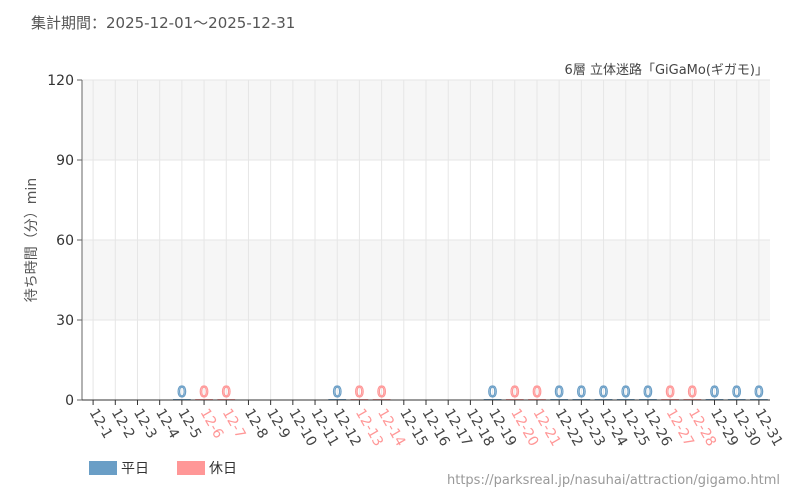 This screenshot has height=500, width=800. What do you see at coordinates (191, 468) in the screenshot?
I see `legend-swatch-holiday` at bounding box center [191, 468].